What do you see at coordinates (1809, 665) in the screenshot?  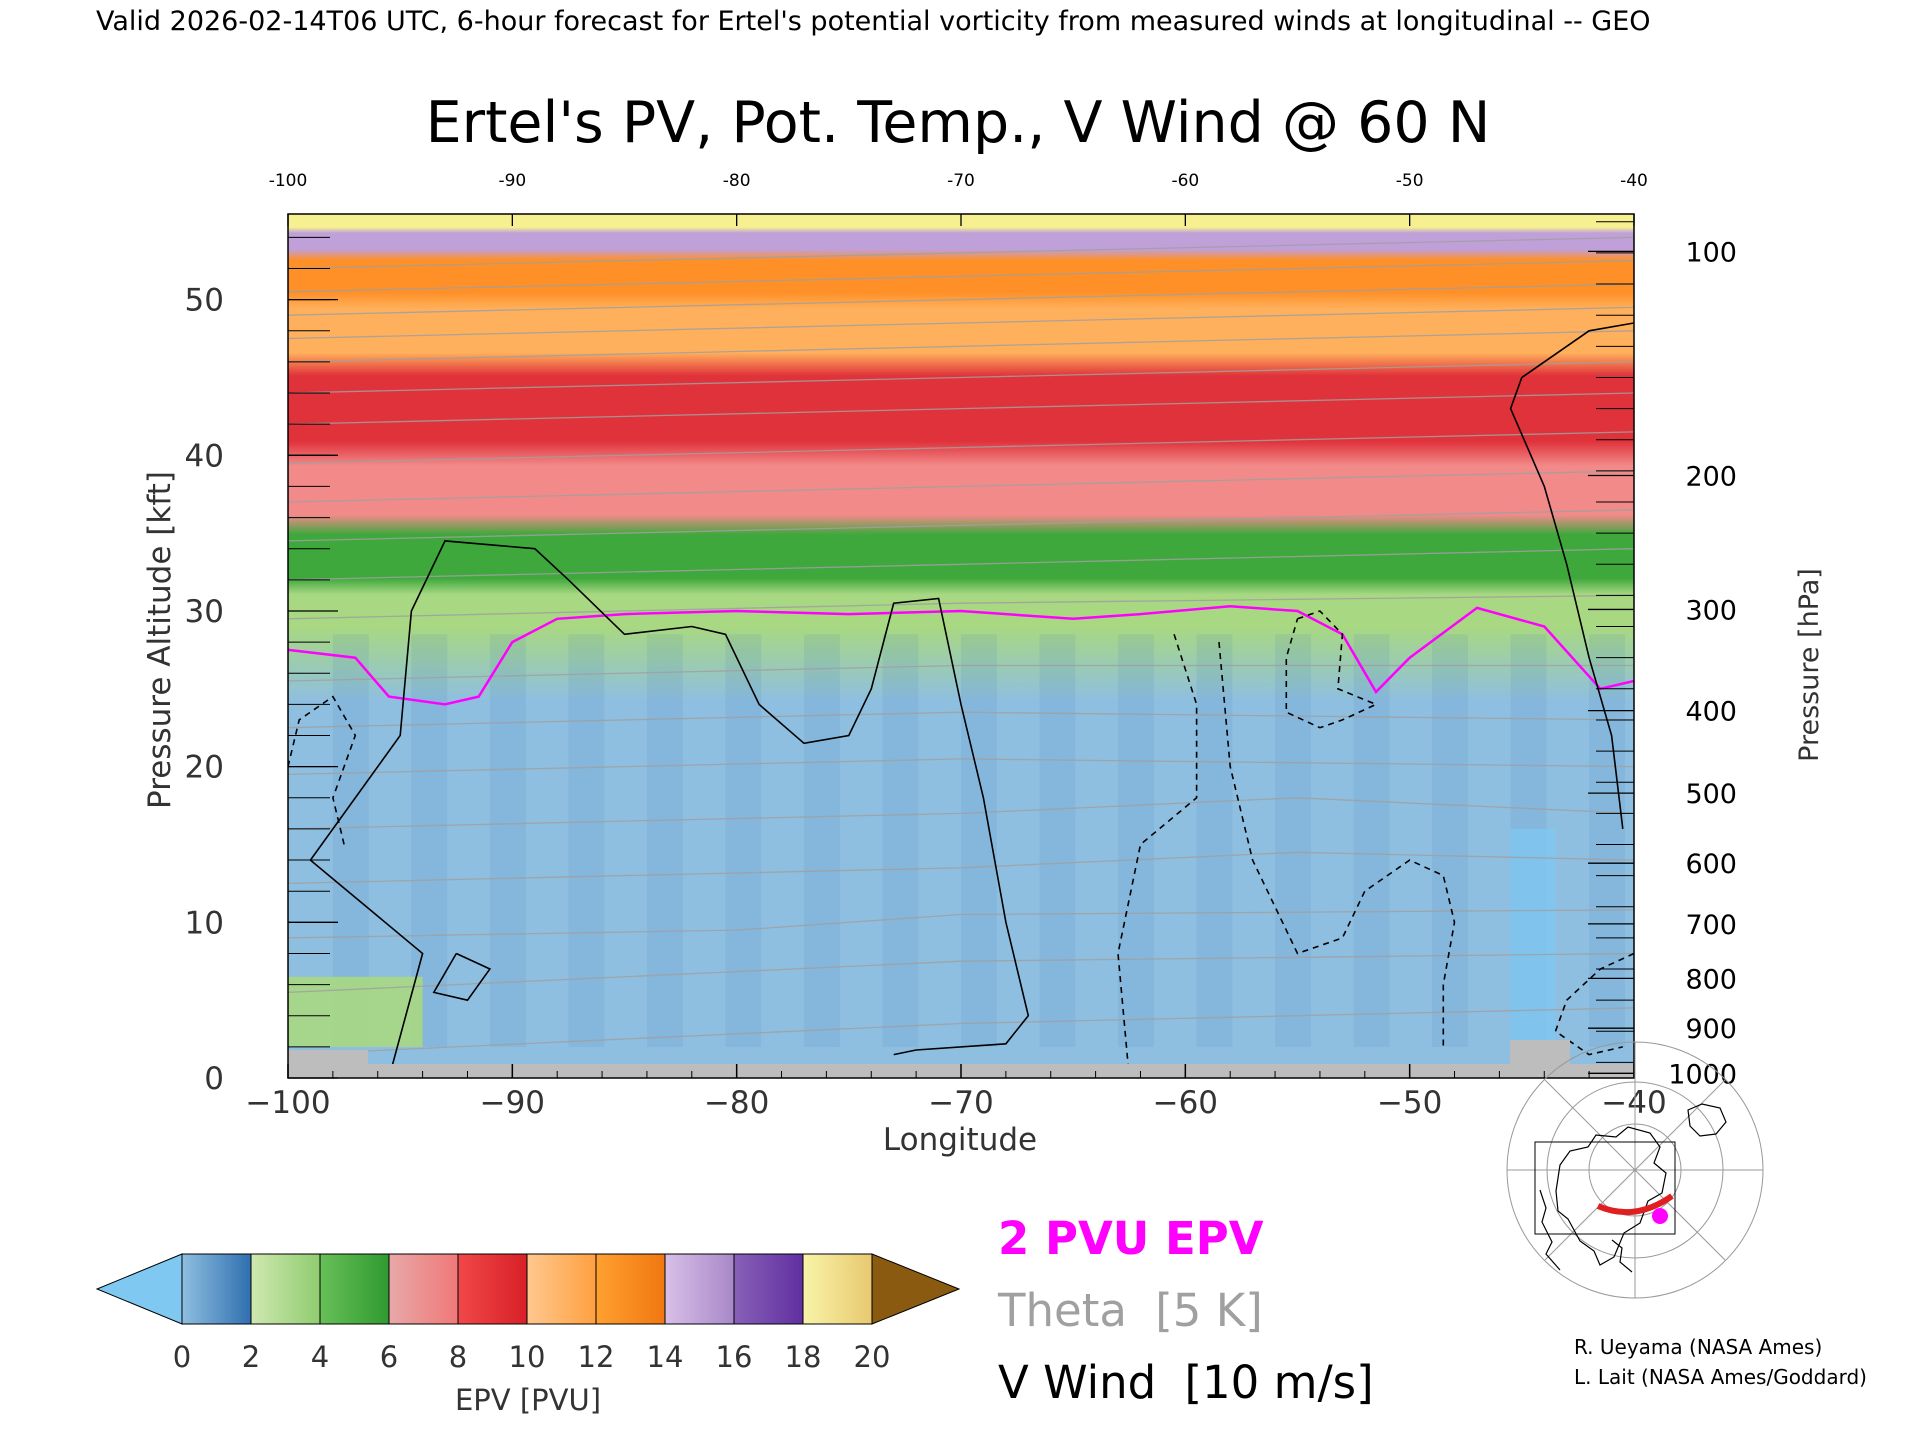 I see `y-axis-right-label: Pressure [hPa]` at bounding box center [1809, 665].